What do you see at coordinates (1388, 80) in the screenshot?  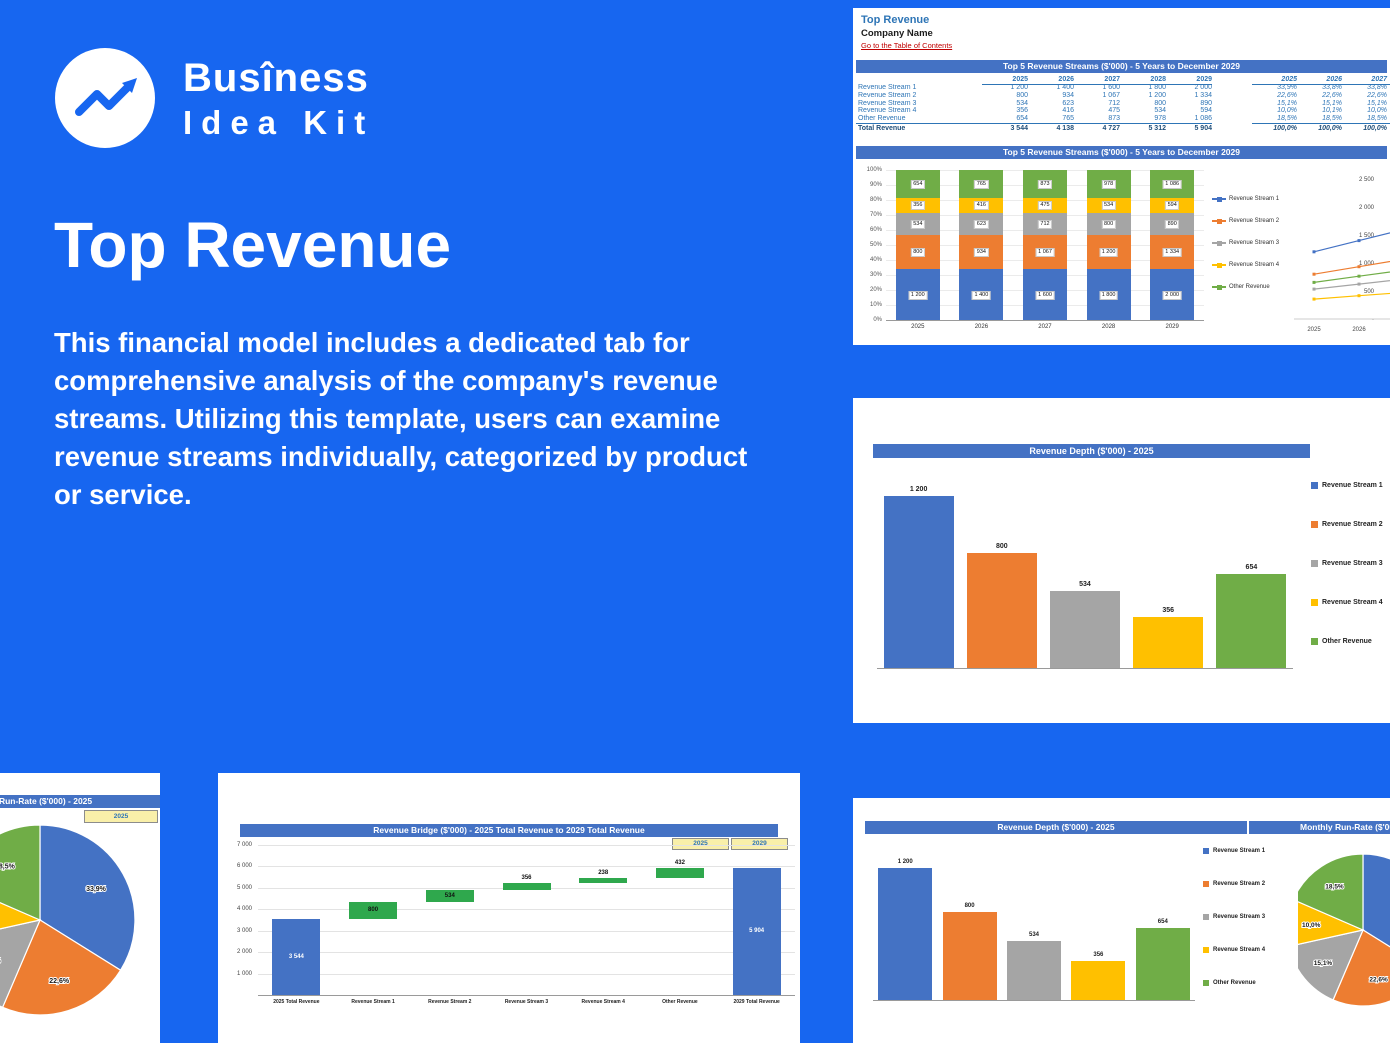 I see `pct-year-header: 2028` at bounding box center [1388, 80].